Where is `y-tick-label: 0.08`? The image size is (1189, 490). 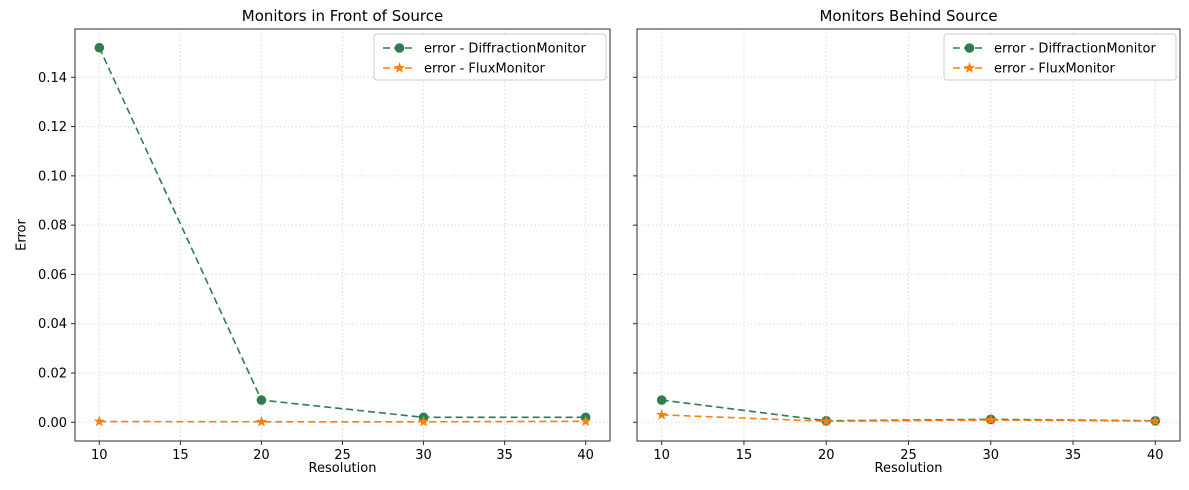
y-tick-label: 0.08 is located at coordinates (52, 226).